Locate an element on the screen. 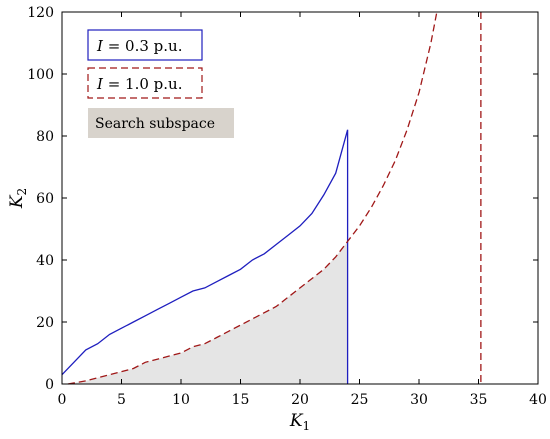 This screenshot has height=439, width=550. legend-label-series-2: I = 1.0 p.u. is located at coordinates (139, 84).